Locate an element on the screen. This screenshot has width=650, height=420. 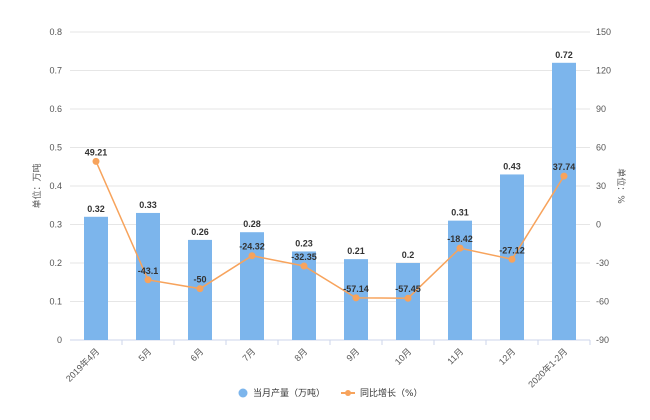
y2-tick-label: -60 is located at coordinates (602, 302).